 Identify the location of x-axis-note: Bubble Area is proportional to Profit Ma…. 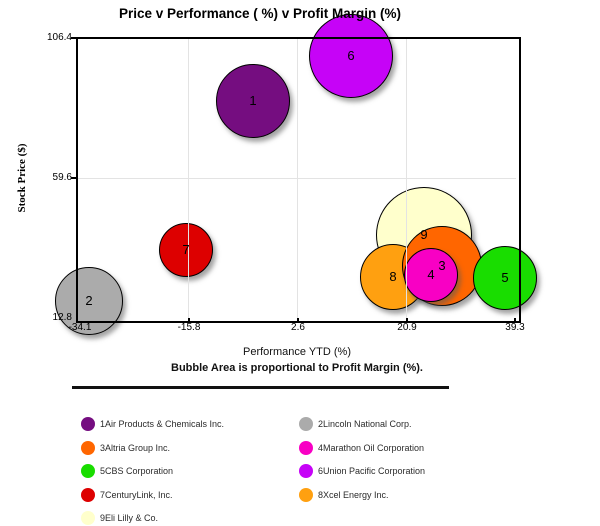
(297, 368).